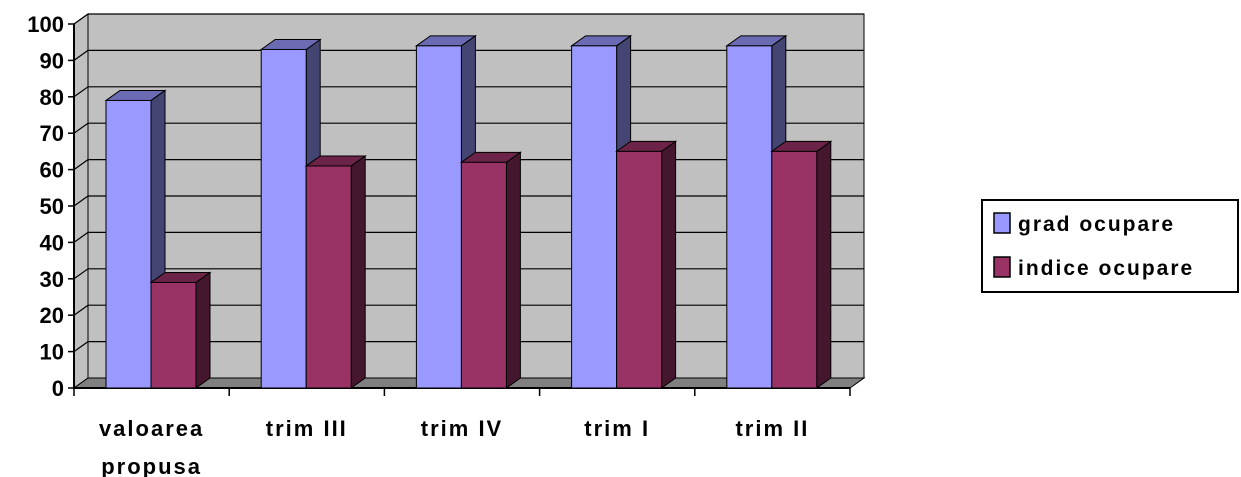  I want to click on legend-label: indice ocupare, so click(1106, 268).